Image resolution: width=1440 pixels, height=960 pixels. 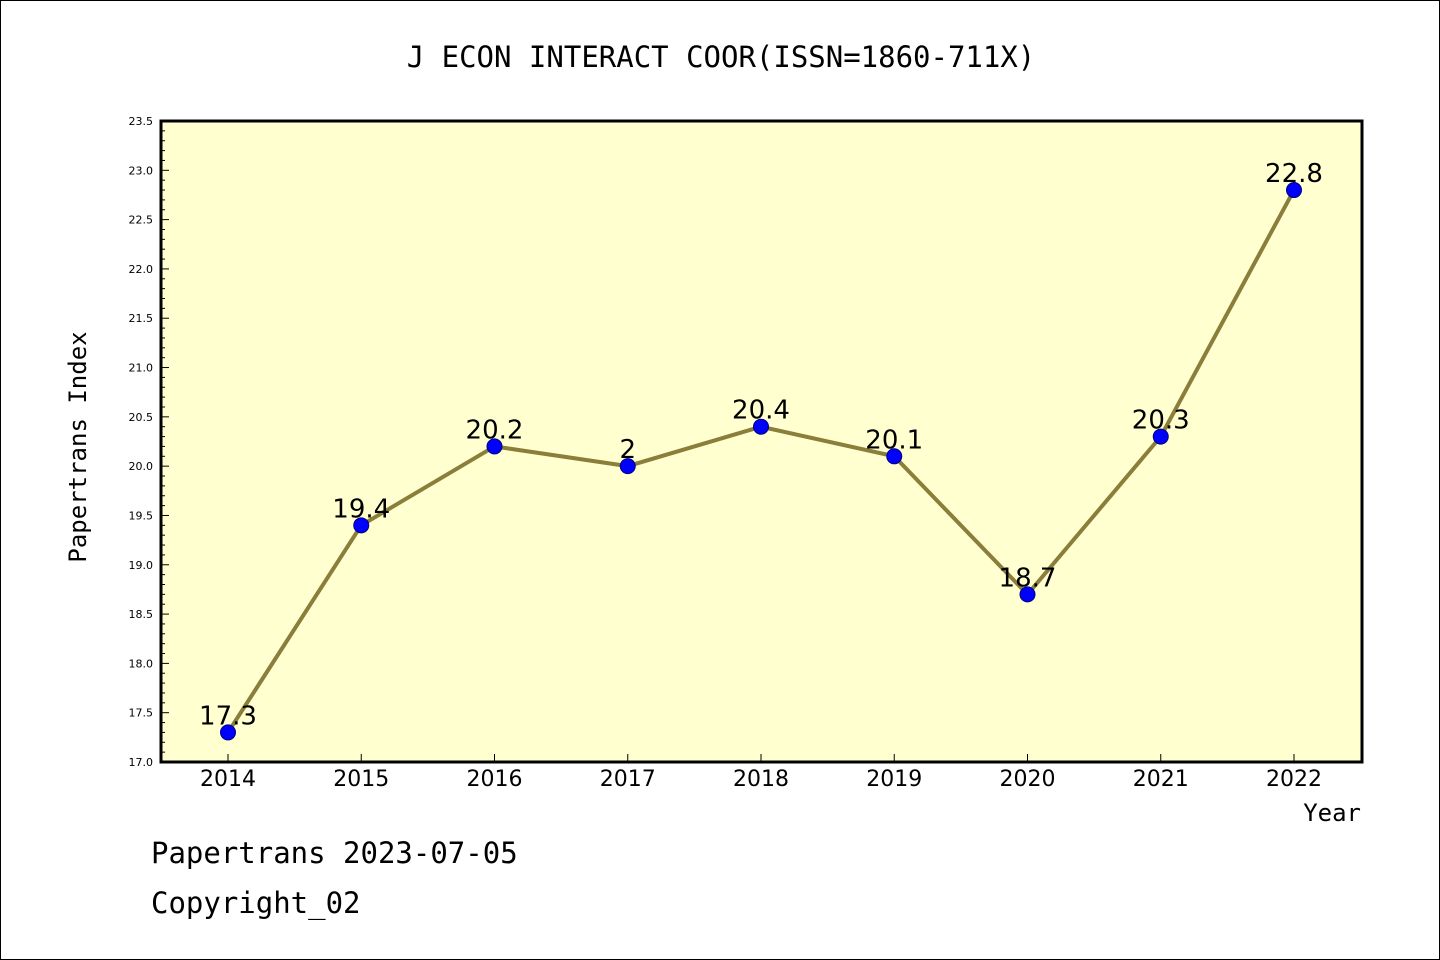 I want to click on data-label: 19.4, so click(x=361, y=509).